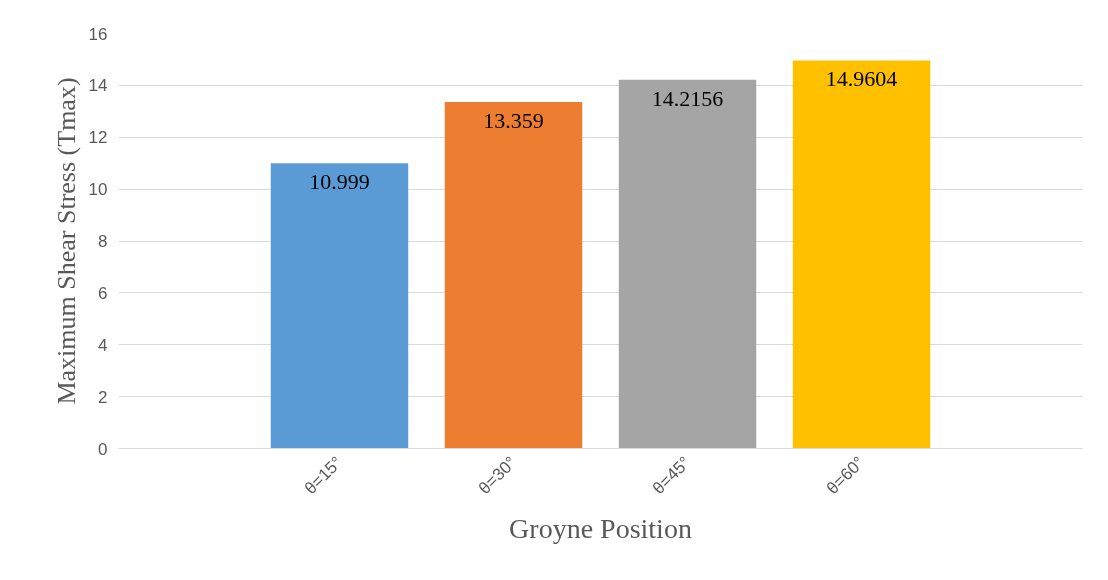  I want to click on y-tick-label: 8, so click(103, 241).